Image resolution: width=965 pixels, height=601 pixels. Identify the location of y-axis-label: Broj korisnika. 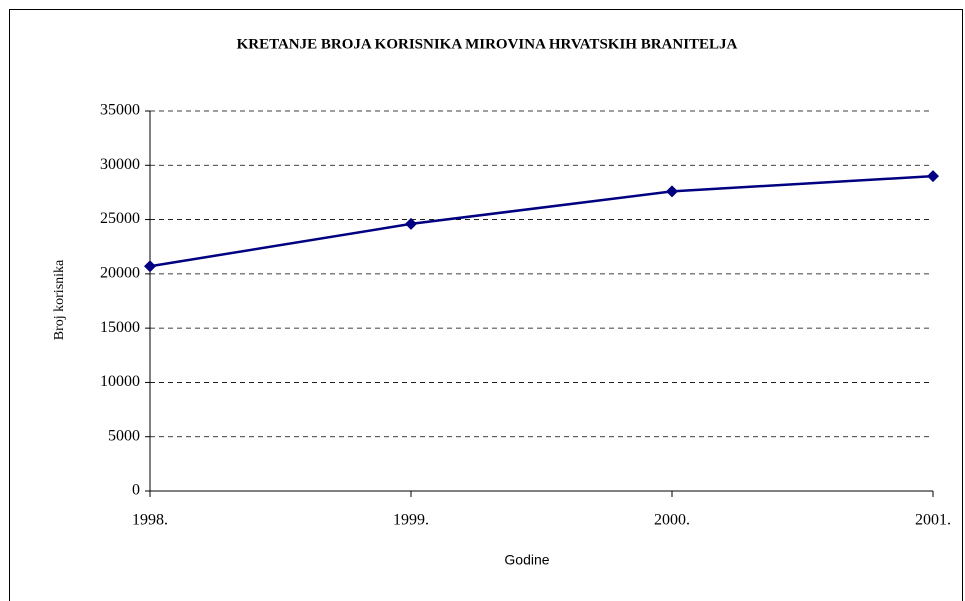
(59, 299).